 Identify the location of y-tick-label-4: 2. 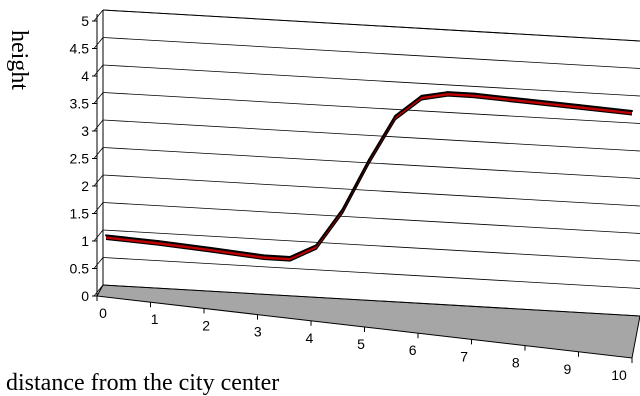
(85, 186).